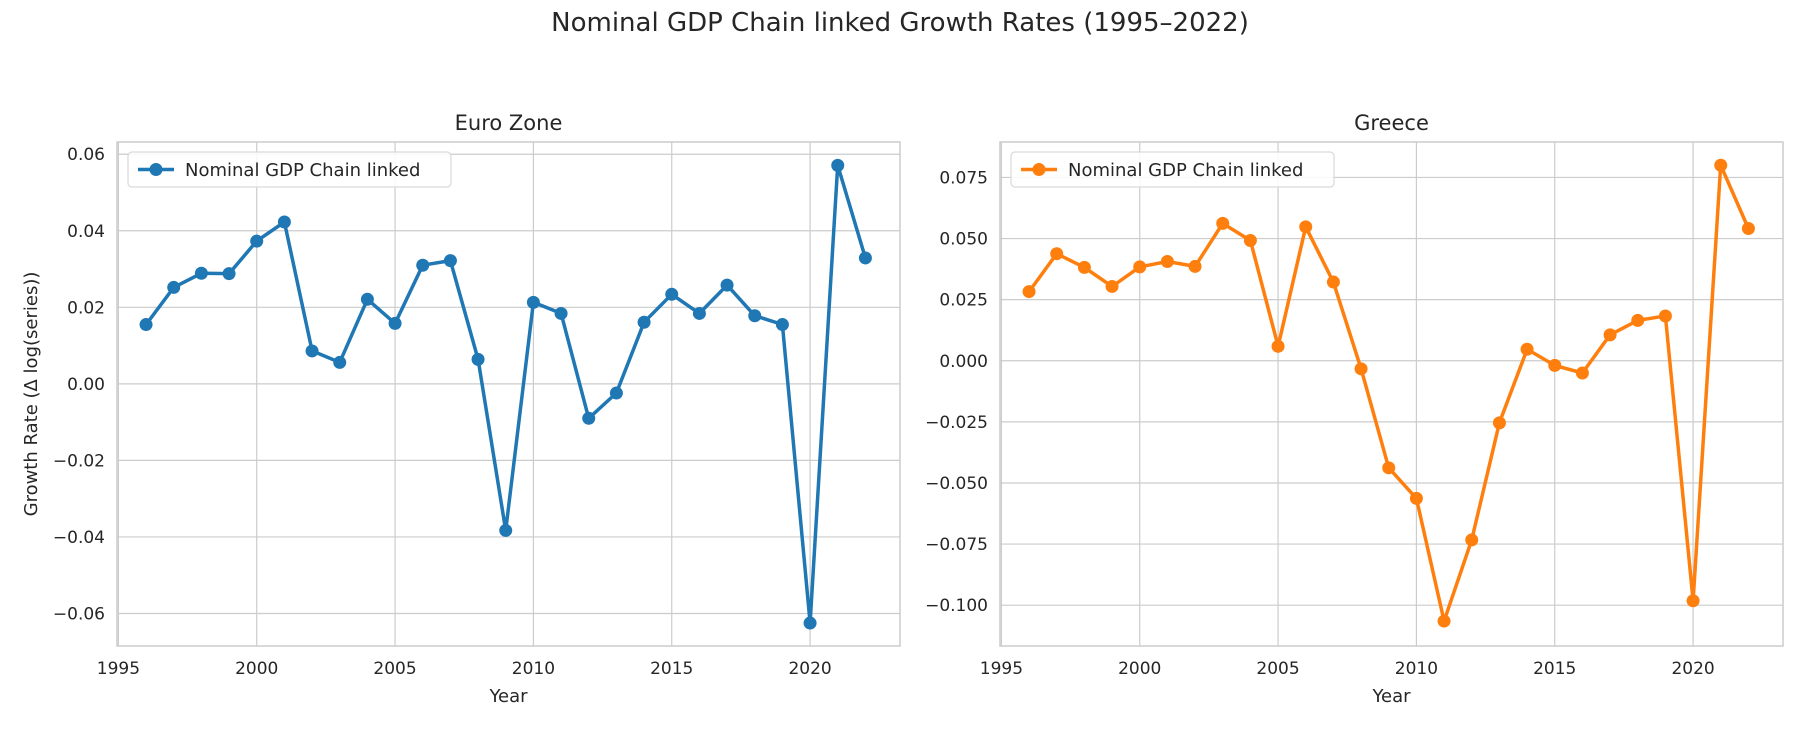  What do you see at coordinates (118, 669) in the screenshot?
I see `panel-1-x-tick-label: 1995` at bounding box center [118, 669].